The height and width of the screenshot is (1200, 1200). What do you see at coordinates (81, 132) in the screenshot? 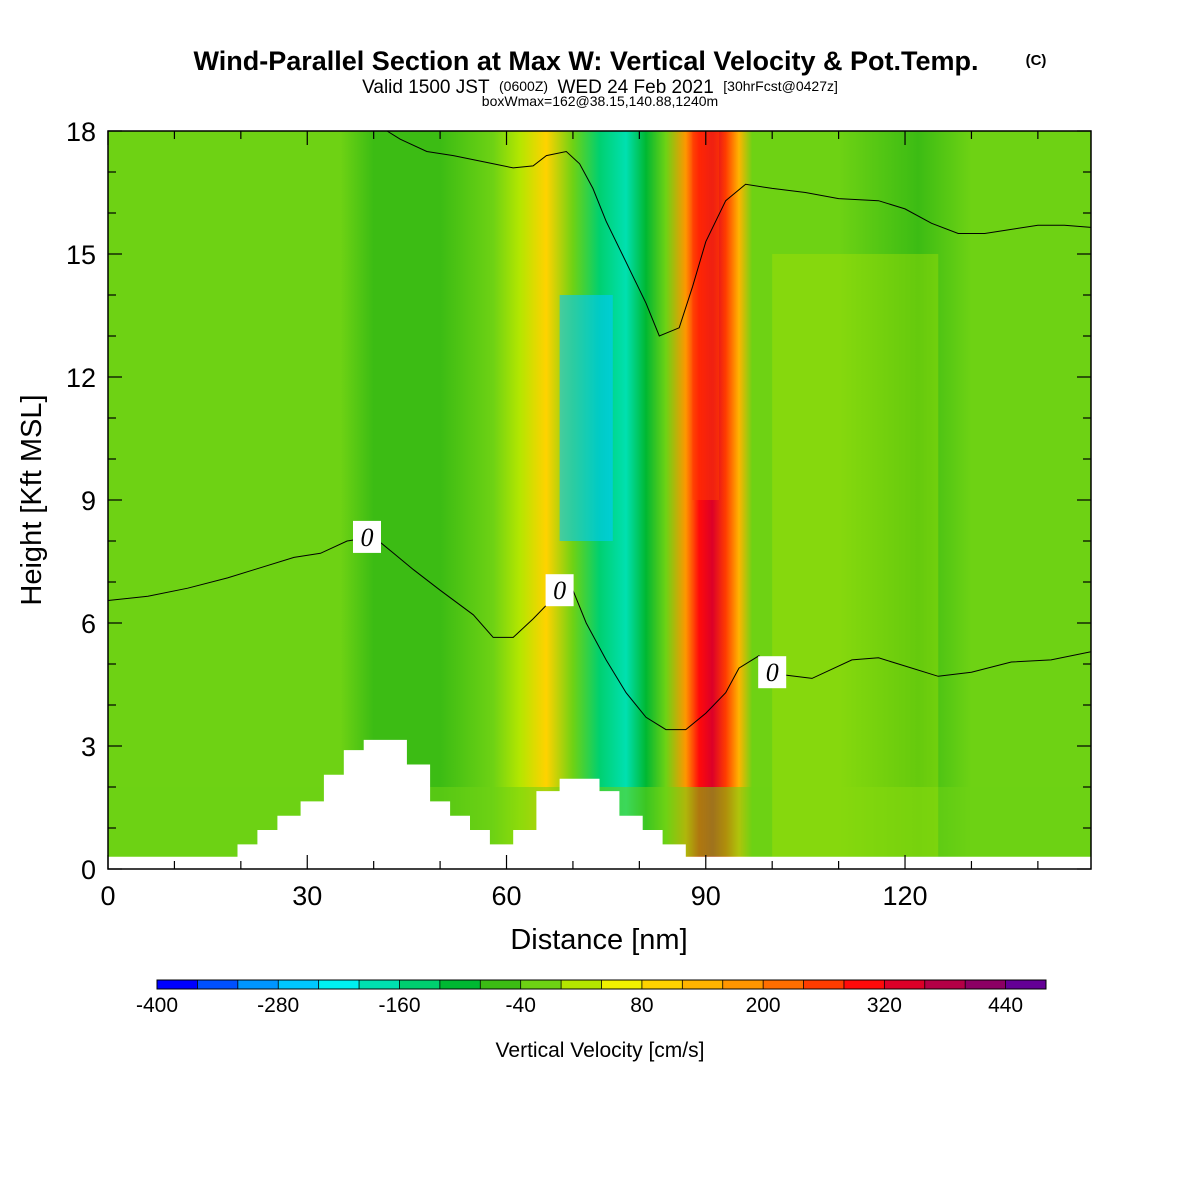
I see `y-tick-label: 18` at bounding box center [81, 132].